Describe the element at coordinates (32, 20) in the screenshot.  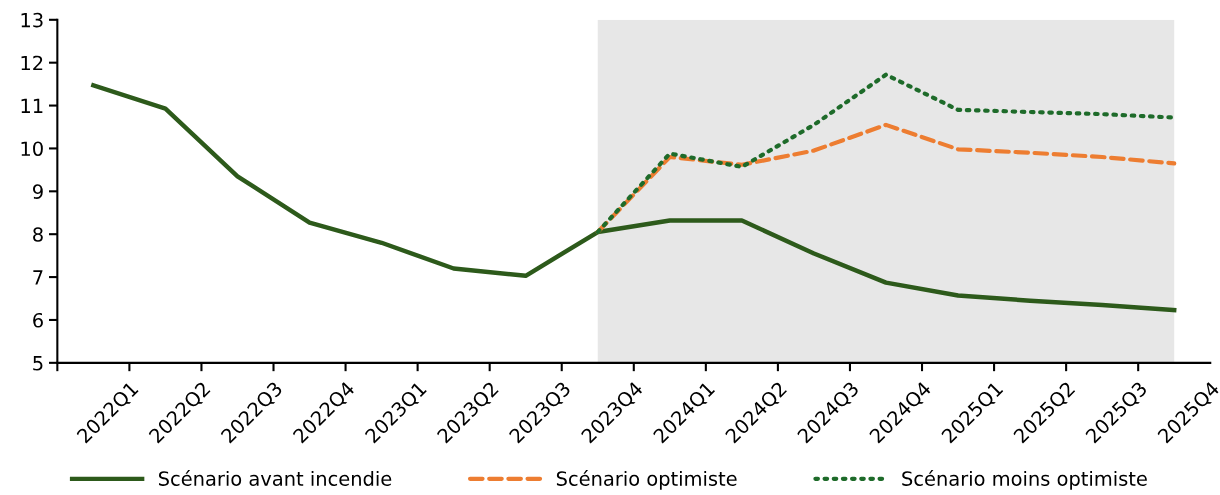
I see `y-tick-label: 13` at that location.